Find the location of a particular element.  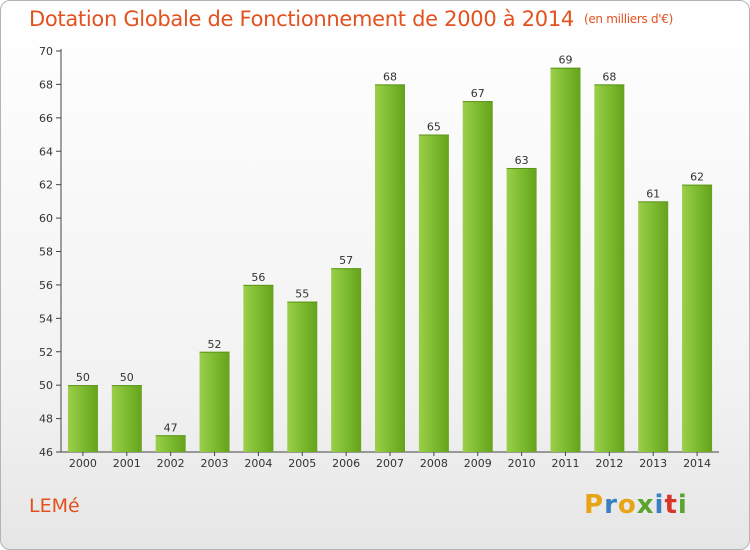

x-tick-label: 2013 is located at coordinates (653, 463).